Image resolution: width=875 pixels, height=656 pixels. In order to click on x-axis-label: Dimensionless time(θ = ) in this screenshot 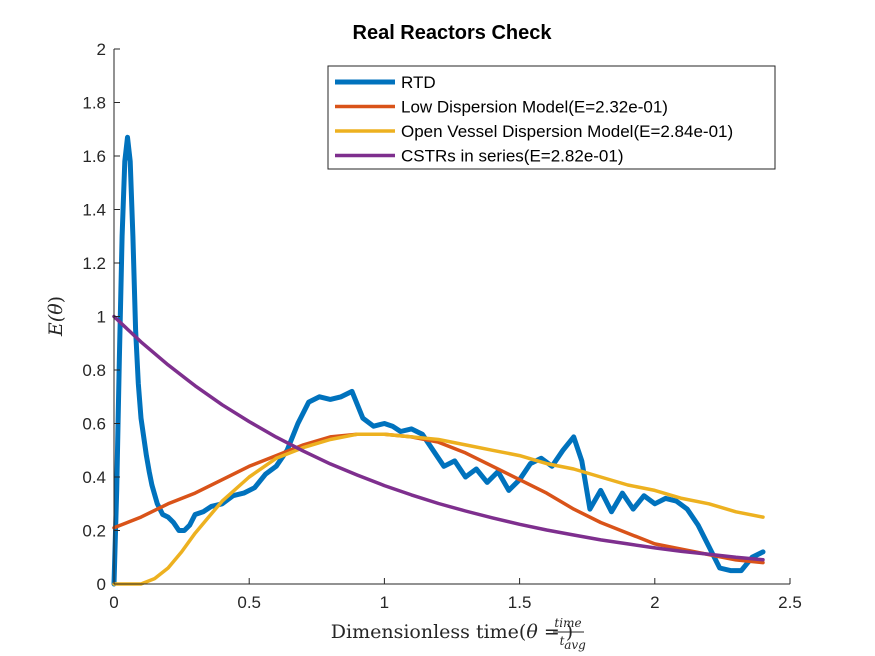, I will do `click(452, 632)`.